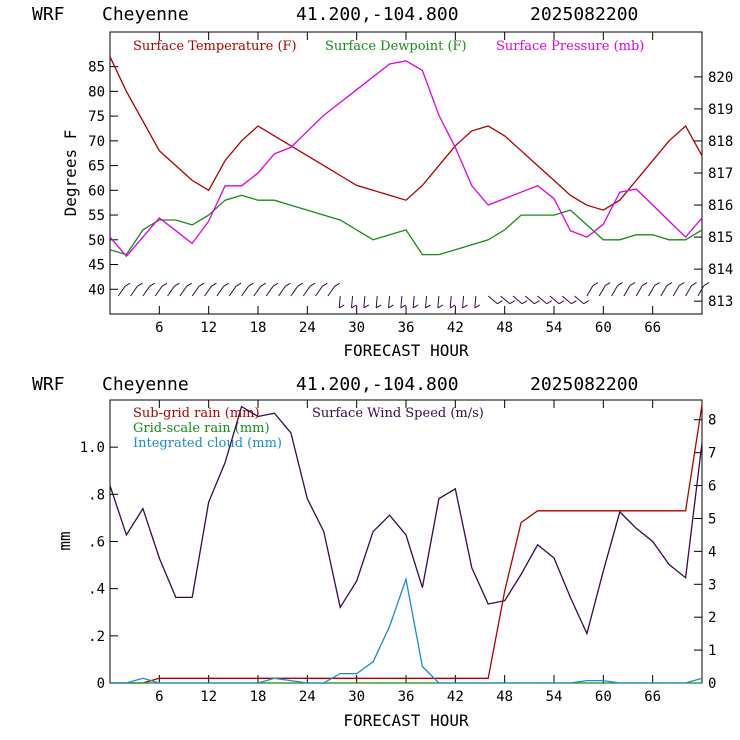 This screenshot has height=740, width=740. What do you see at coordinates (712, 552) in the screenshot?
I see `y2-tick-label: 4` at bounding box center [712, 552].